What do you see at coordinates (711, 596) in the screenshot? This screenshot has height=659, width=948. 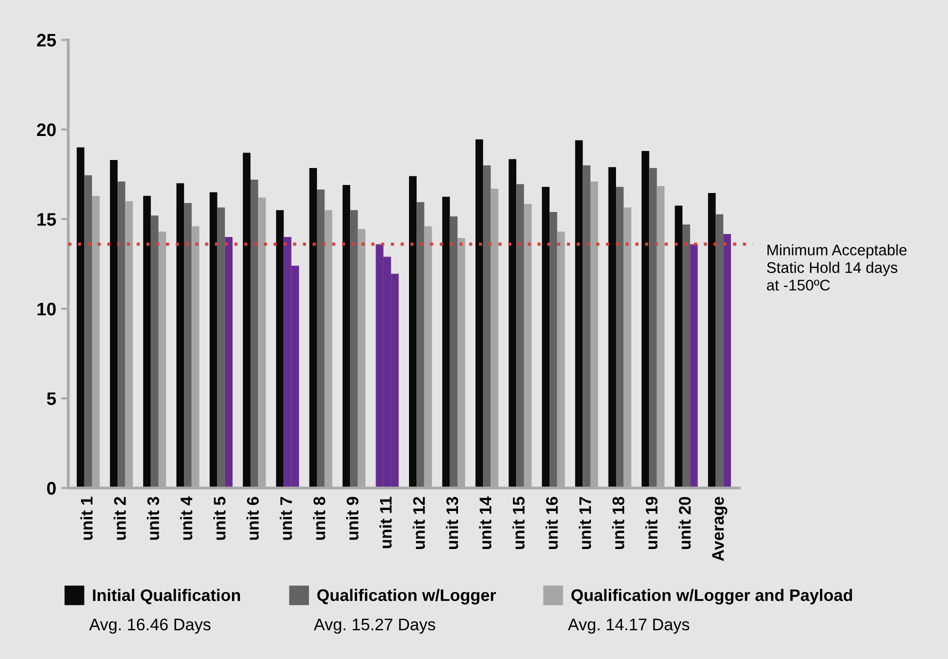 I see `legend-label: Qualification w/Logger and Payload` at bounding box center [711, 596].